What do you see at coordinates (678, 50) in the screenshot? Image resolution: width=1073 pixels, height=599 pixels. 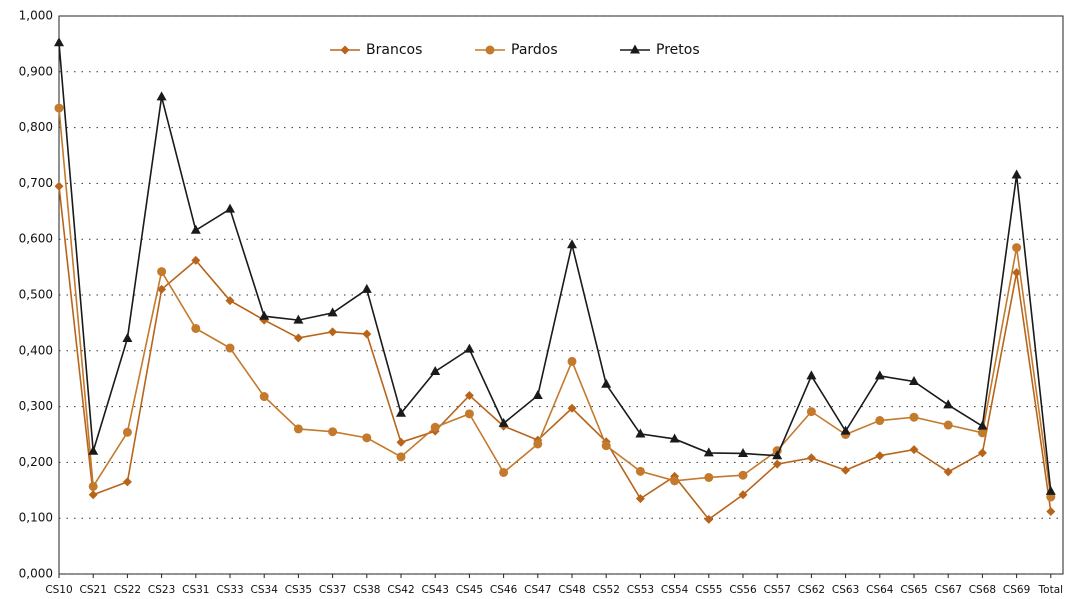 I see `legend-label: Pretos` at bounding box center [678, 50].